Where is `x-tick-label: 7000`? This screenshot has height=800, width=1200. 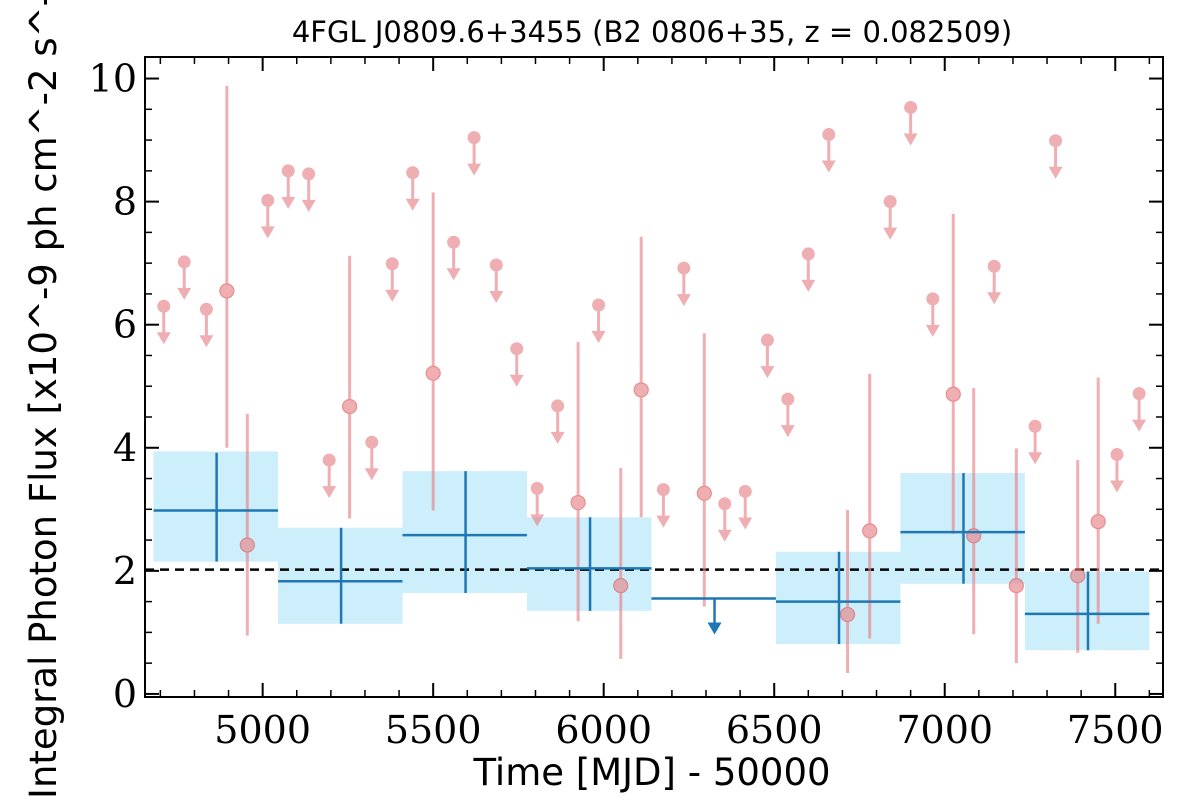
x-tick-label: 7000 is located at coordinates (944, 730).